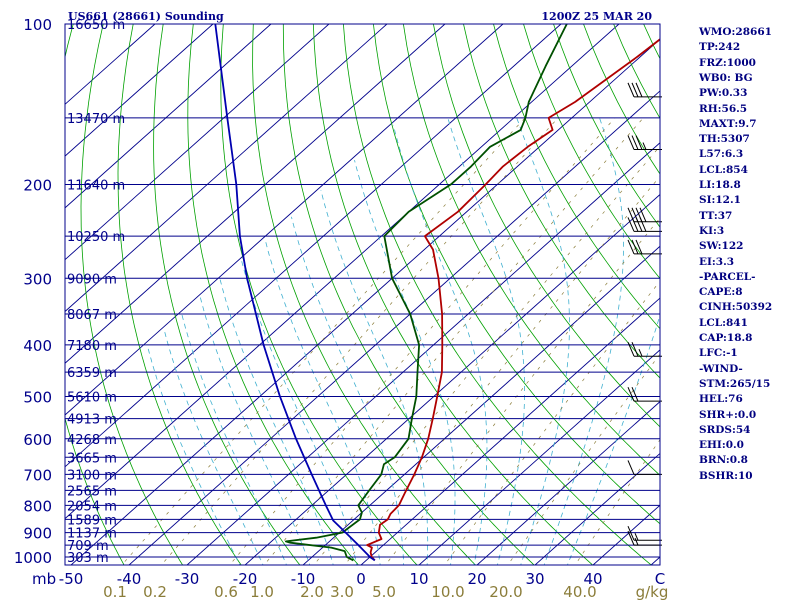 The width and height of the screenshot is (800, 600). Describe the element at coordinates (37, 25) in the screenshot. I see `pressure-tick-label: 100` at that location.